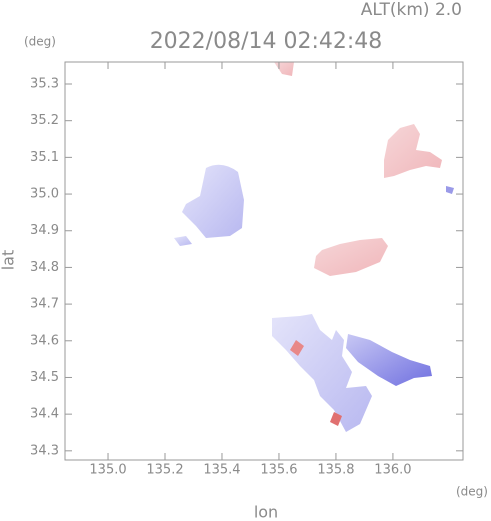  Describe the element at coordinates (44, 120) in the screenshot. I see `y-tick-label: 35.2` at that location.